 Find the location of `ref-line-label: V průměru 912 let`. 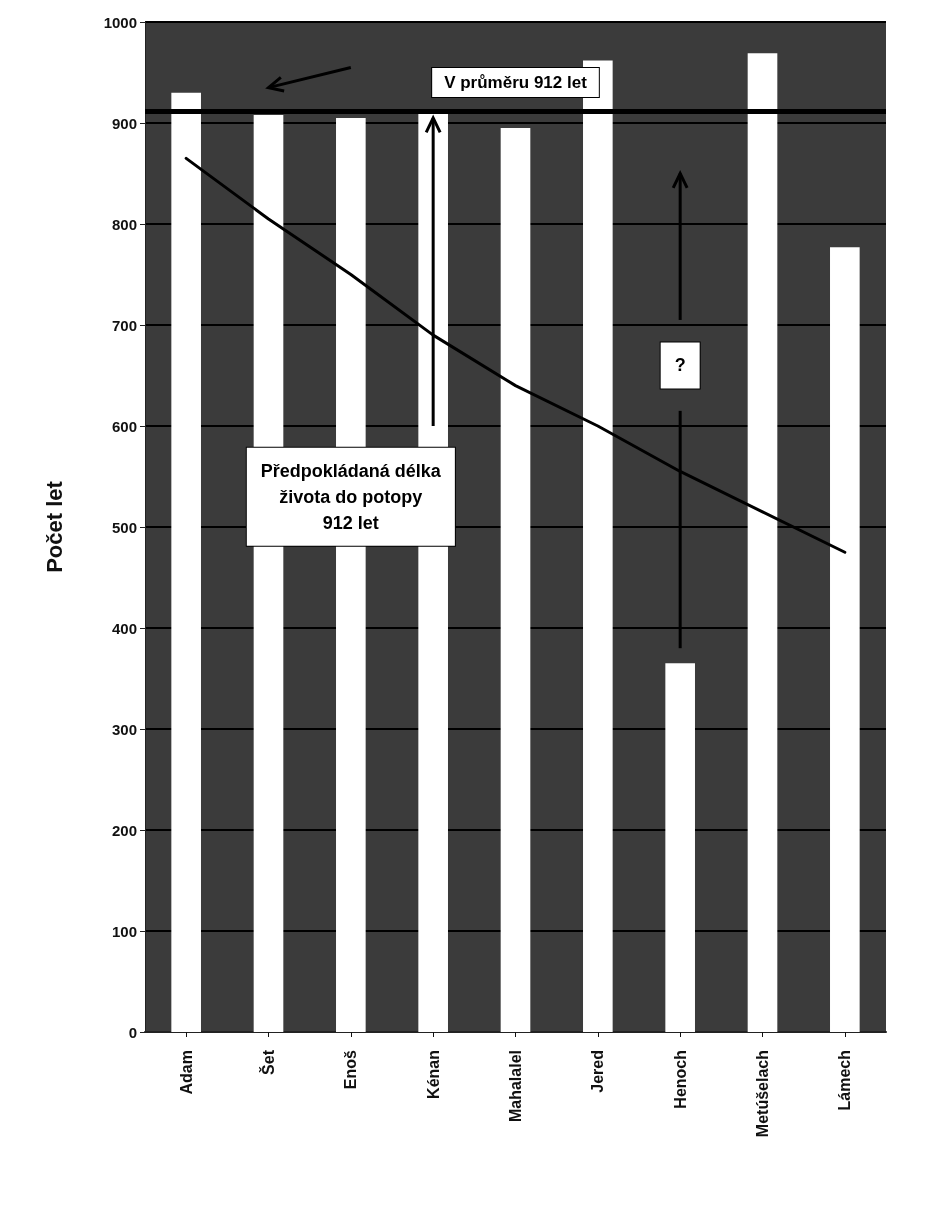

ref-line-label: V průměru 912 let is located at coordinates (516, 82).